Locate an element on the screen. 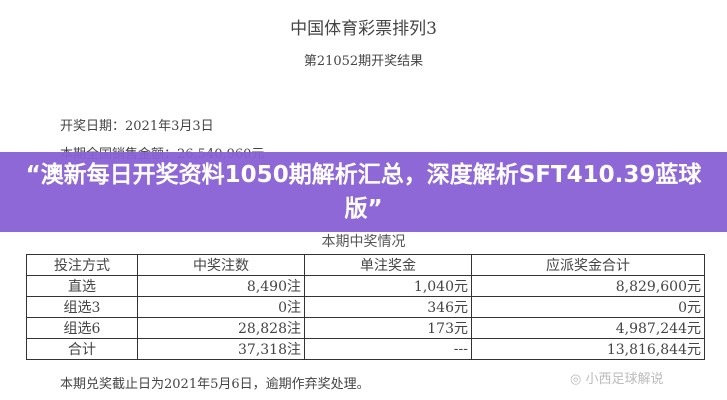 The height and width of the screenshot is (400, 727). header-cell: 投注方式 is located at coordinates (82, 265).